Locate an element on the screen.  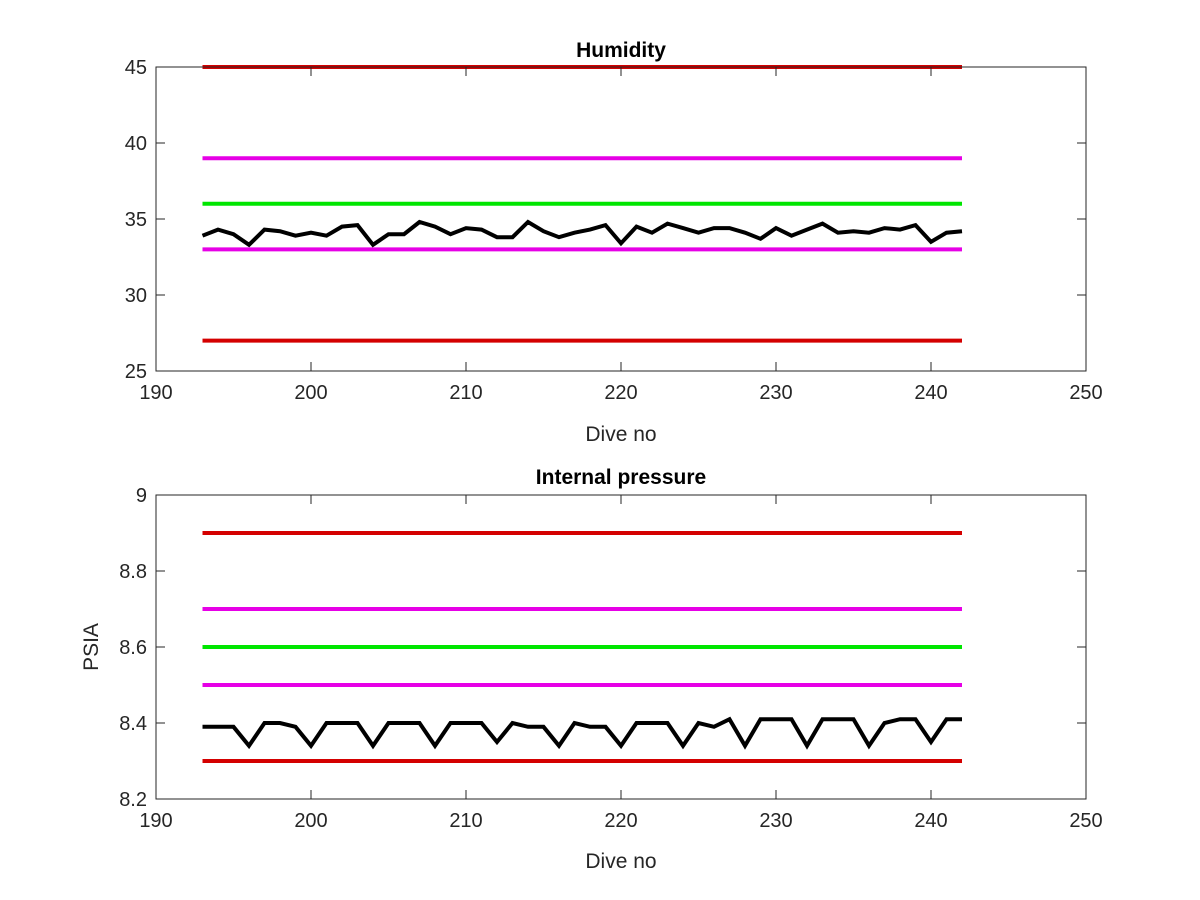
y-tick-label: 8.4 is located at coordinates (133, 724).